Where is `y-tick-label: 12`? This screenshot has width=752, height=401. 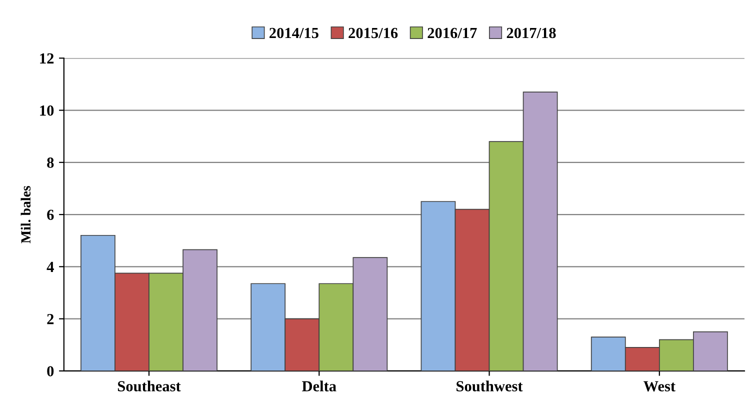
y-tick-label: 12 is located at coordinates (47, 58).